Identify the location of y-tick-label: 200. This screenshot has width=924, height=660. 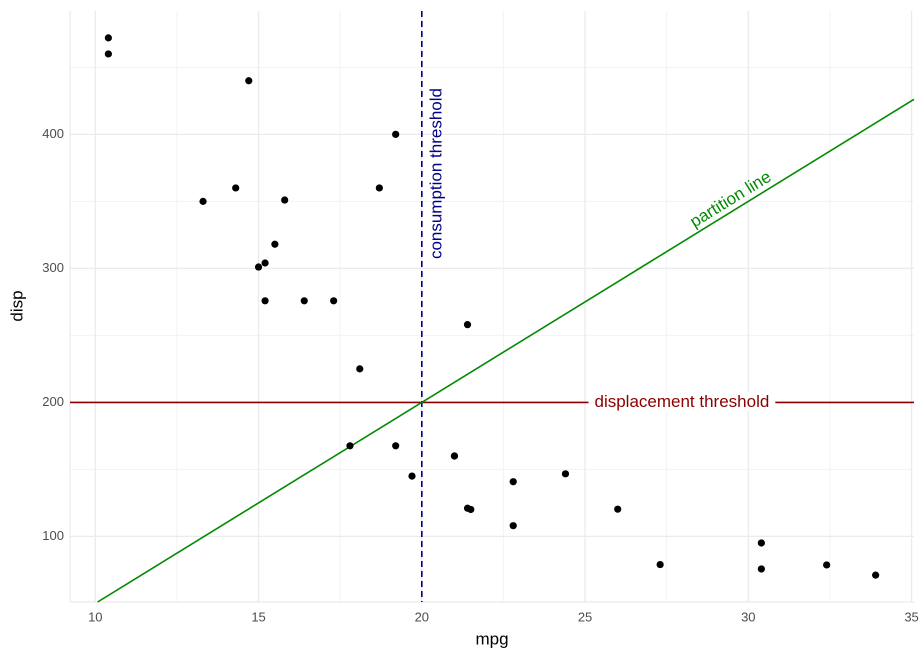
(53, 401).